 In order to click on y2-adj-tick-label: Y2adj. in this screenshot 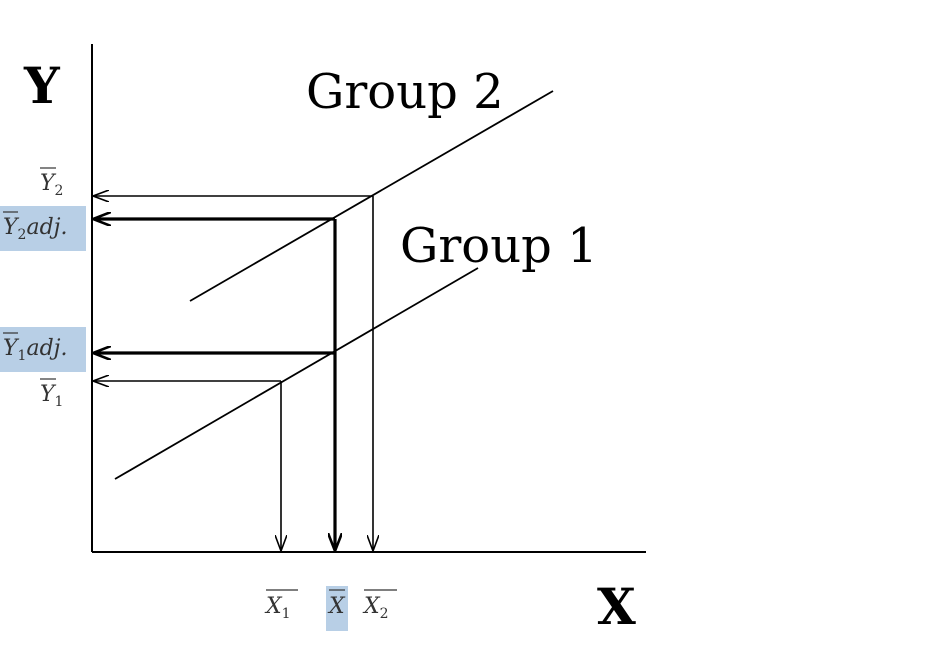, I will do `click(35, 227)`.